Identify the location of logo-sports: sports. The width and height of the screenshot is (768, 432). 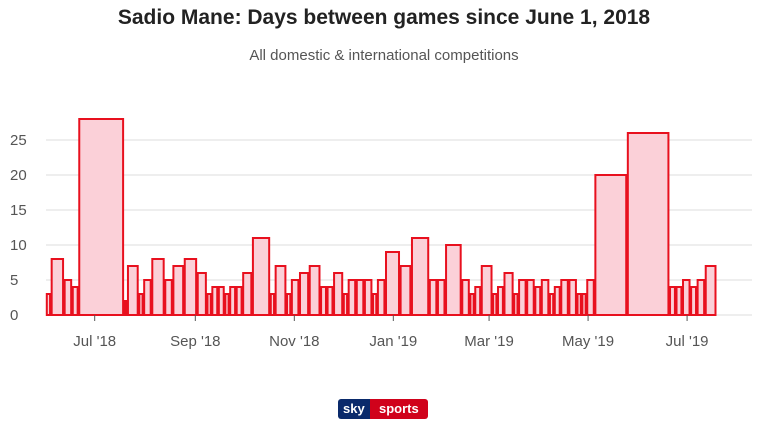
(398, 409).